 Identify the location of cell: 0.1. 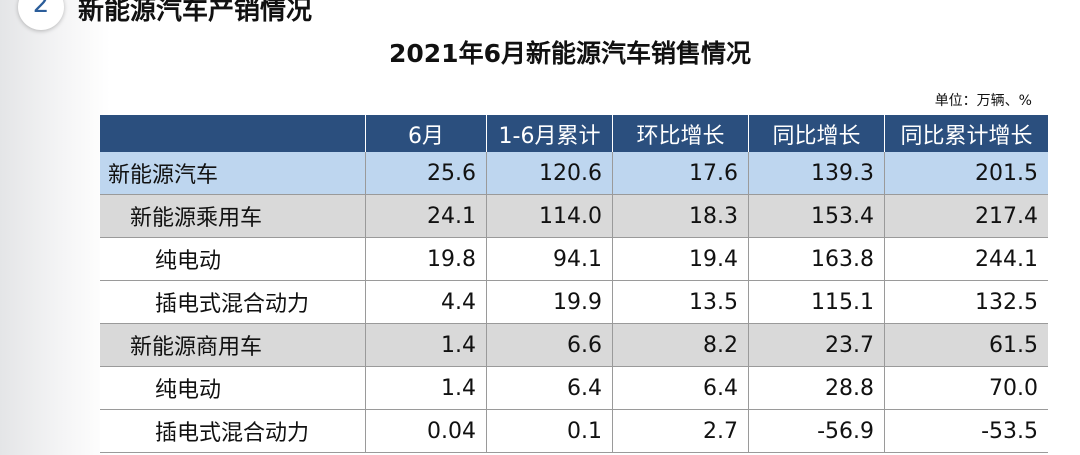
(549, 431).